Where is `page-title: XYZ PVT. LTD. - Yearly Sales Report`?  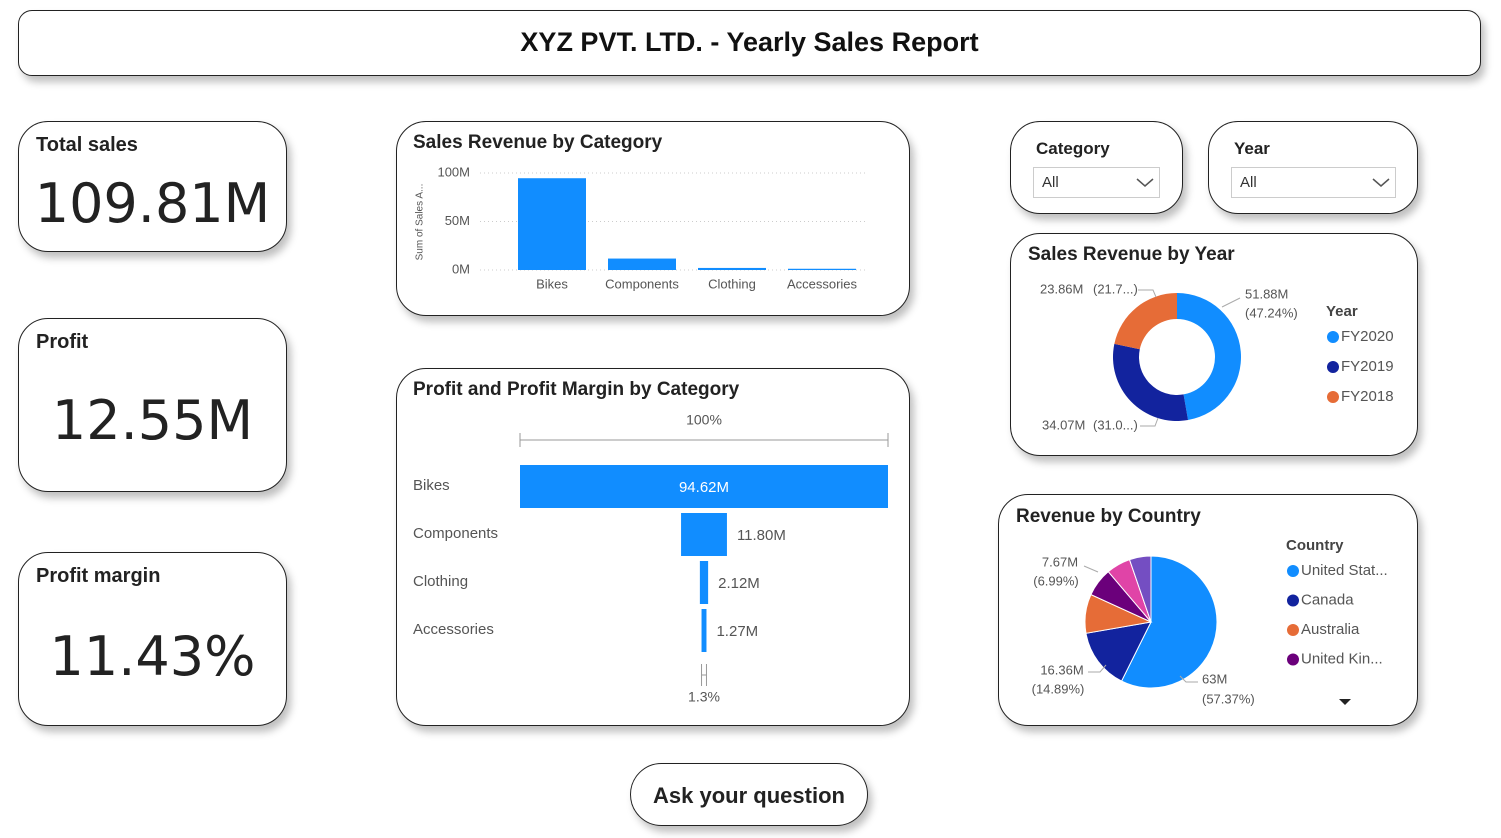 page-title: XYZ PVT. LTD. - Yearly Sales Report is located at coordinates (749, 42).